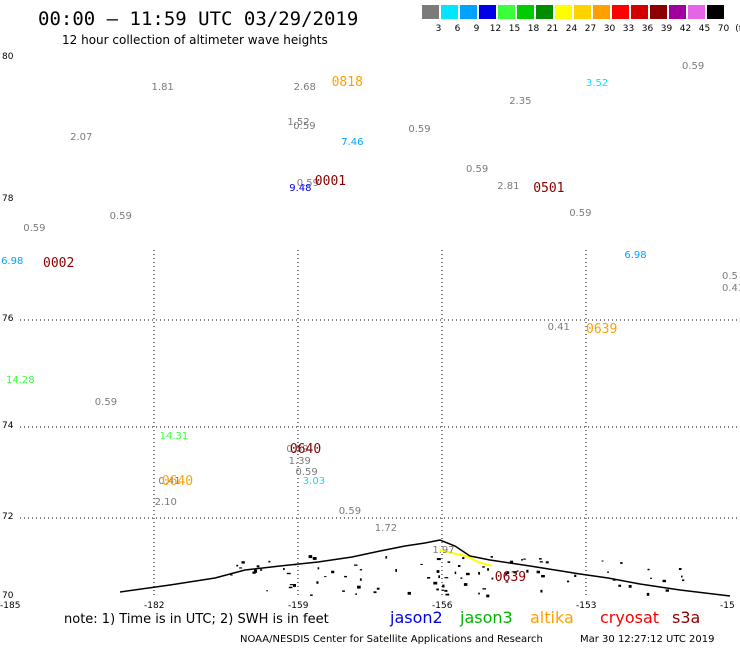 The width and height of the screenshot is (740, 650). I want to click on footer-timestamp: Mar 30 12:27:12 UTC 2019, so click(647, 639).